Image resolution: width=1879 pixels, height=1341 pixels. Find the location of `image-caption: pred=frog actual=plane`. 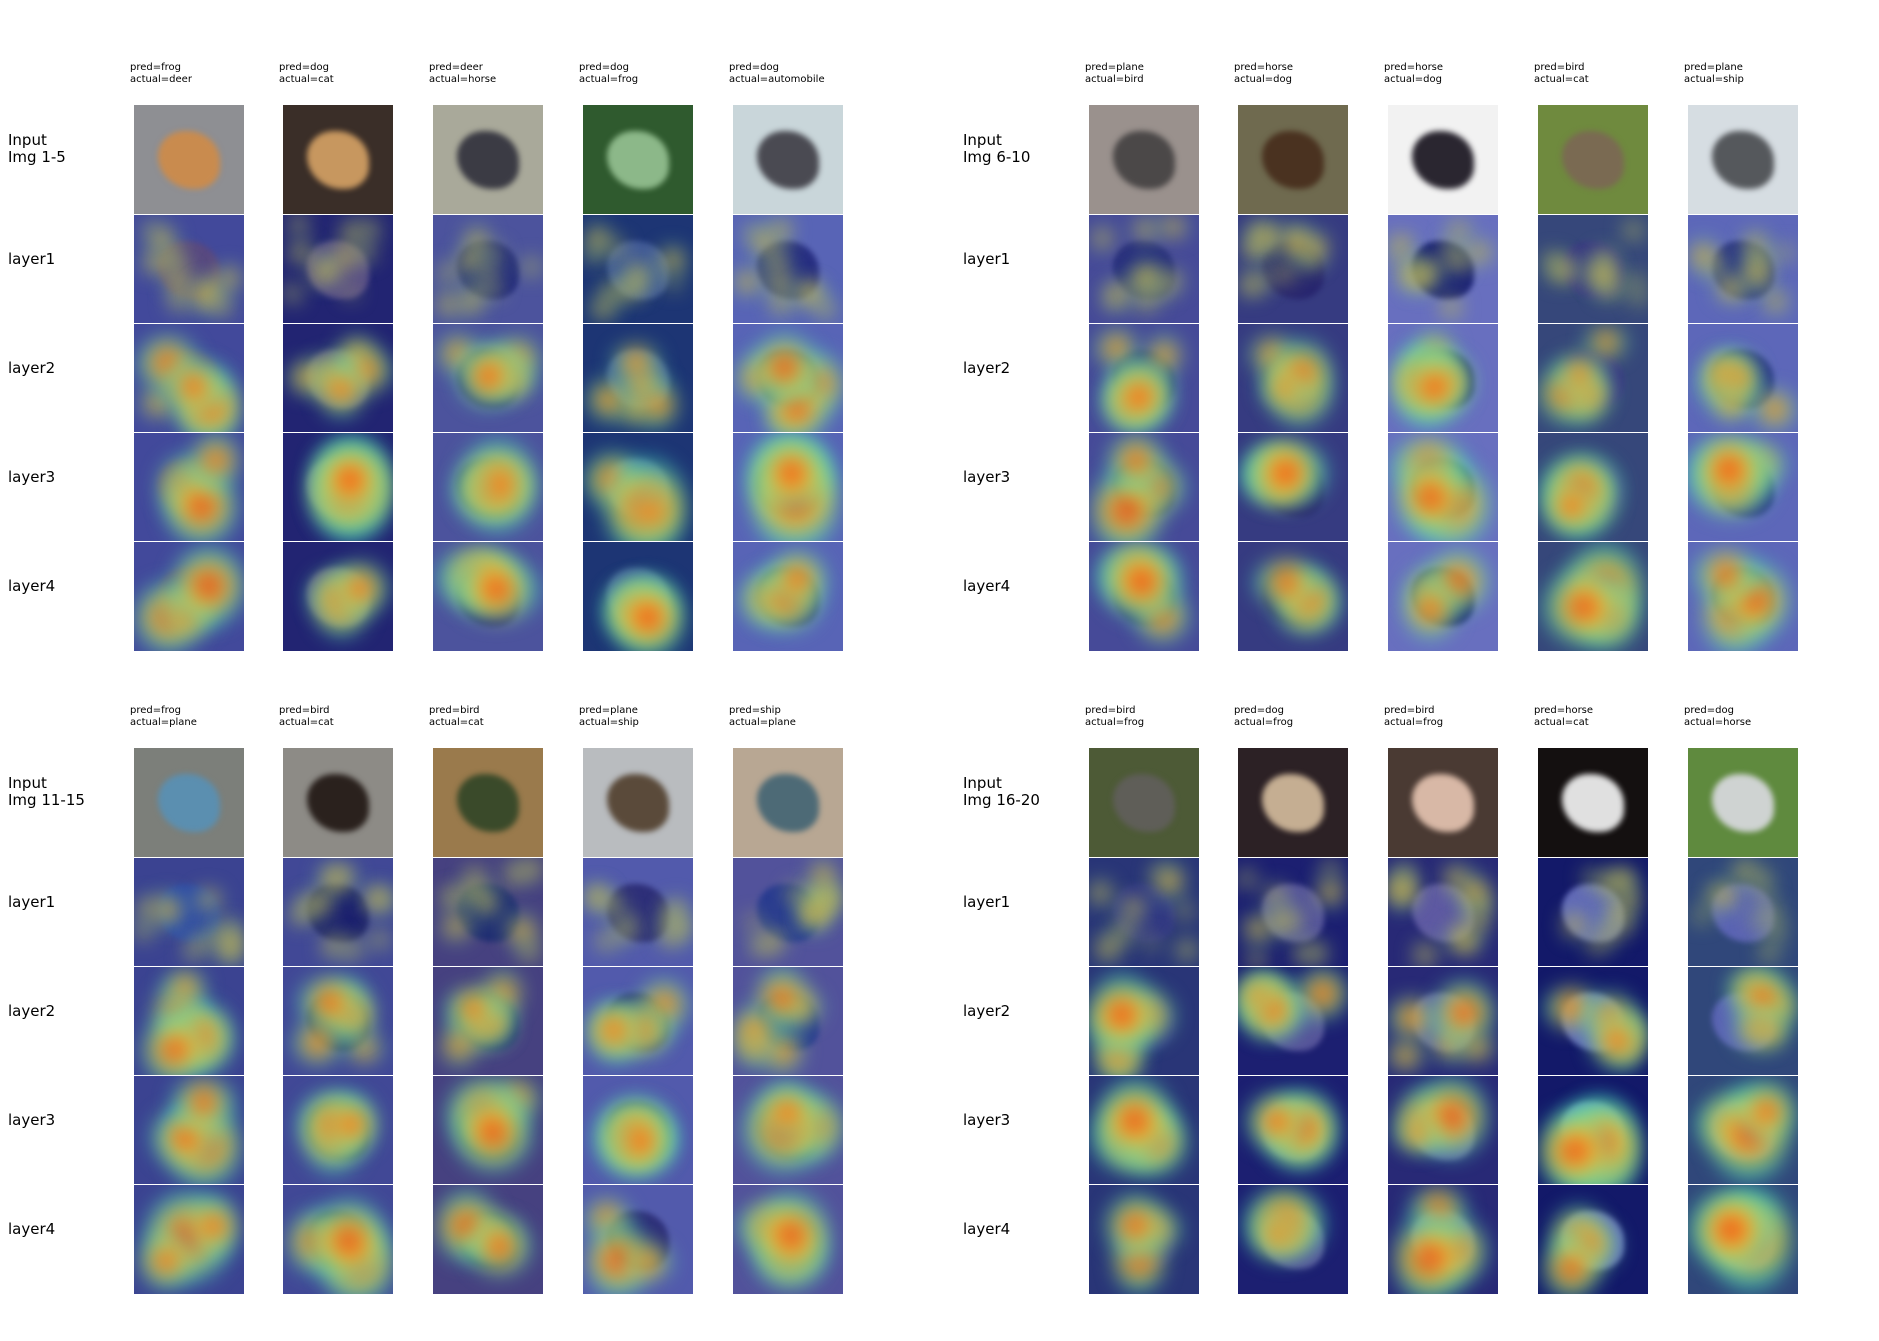

image-caption: pred=frog actual=plane is located at coordinates (163, 716).